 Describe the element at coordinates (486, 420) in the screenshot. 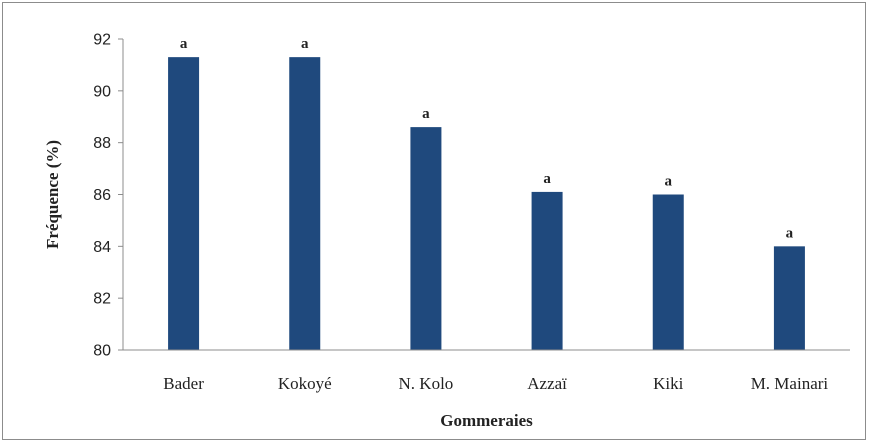

I see `x-axis-title: Gommeraies` at that location.